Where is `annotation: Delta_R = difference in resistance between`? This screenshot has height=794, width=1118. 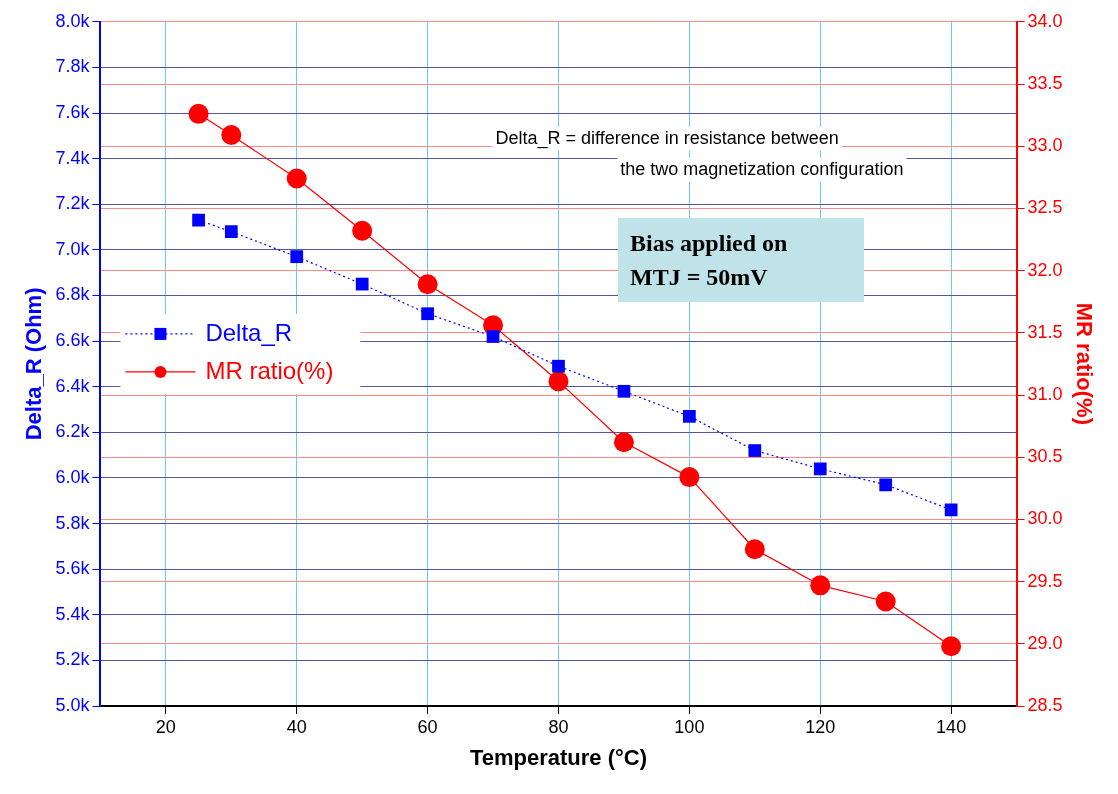
annotation: Delta_R = difference in resistance between is located at coordinates (667, 138).